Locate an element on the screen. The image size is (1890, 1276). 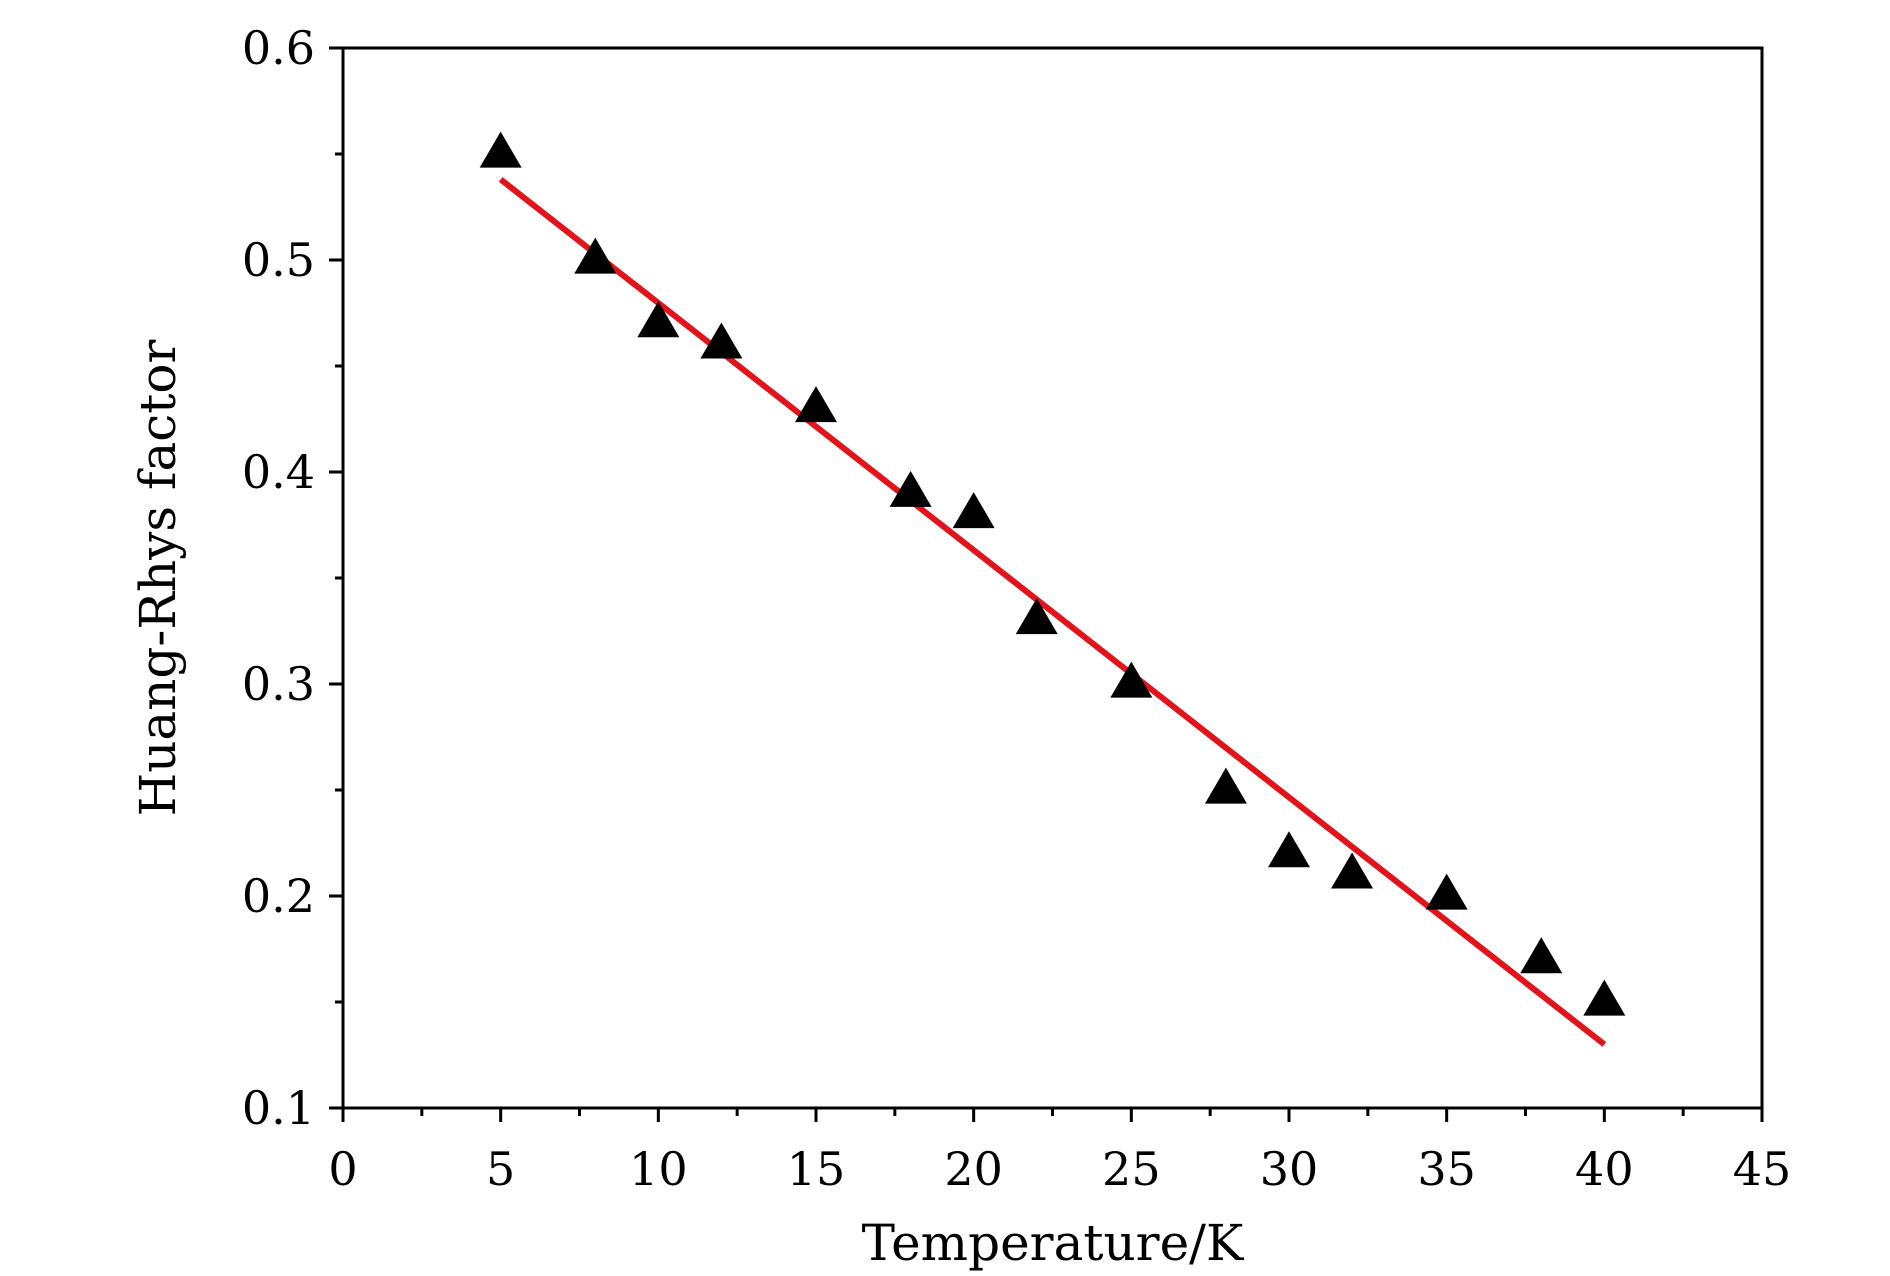
y-axis-label: Huang-Rhys factor is located at coordinates (158, 578).